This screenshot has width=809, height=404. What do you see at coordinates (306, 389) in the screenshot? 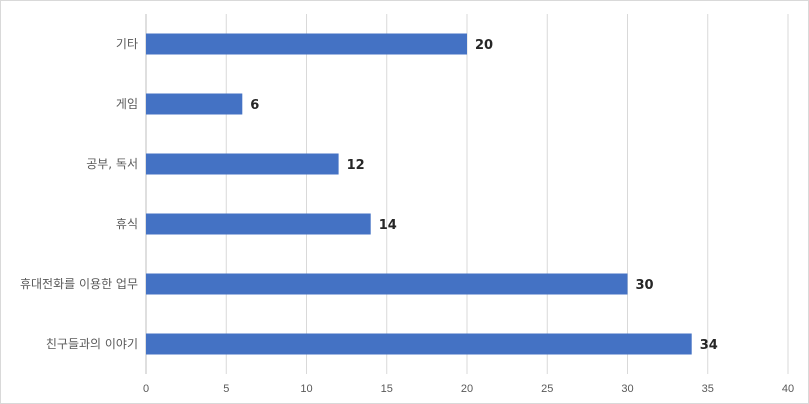
I see `x-tick-label: 10` at bounding box center [306, 389].